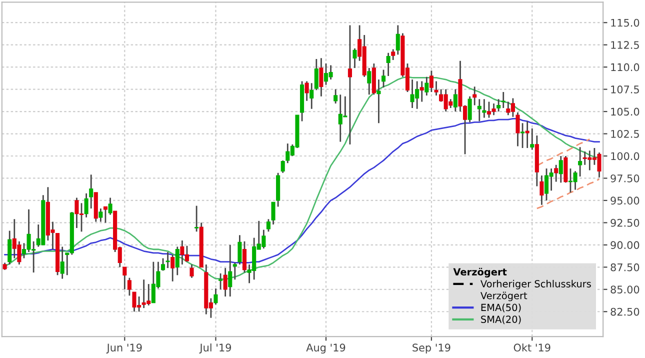 This screenshot has height=358, width=645. What do you see at coordinates (568, 194) in the screenshot?
I see `line-series` at bounding box center [568, 194].